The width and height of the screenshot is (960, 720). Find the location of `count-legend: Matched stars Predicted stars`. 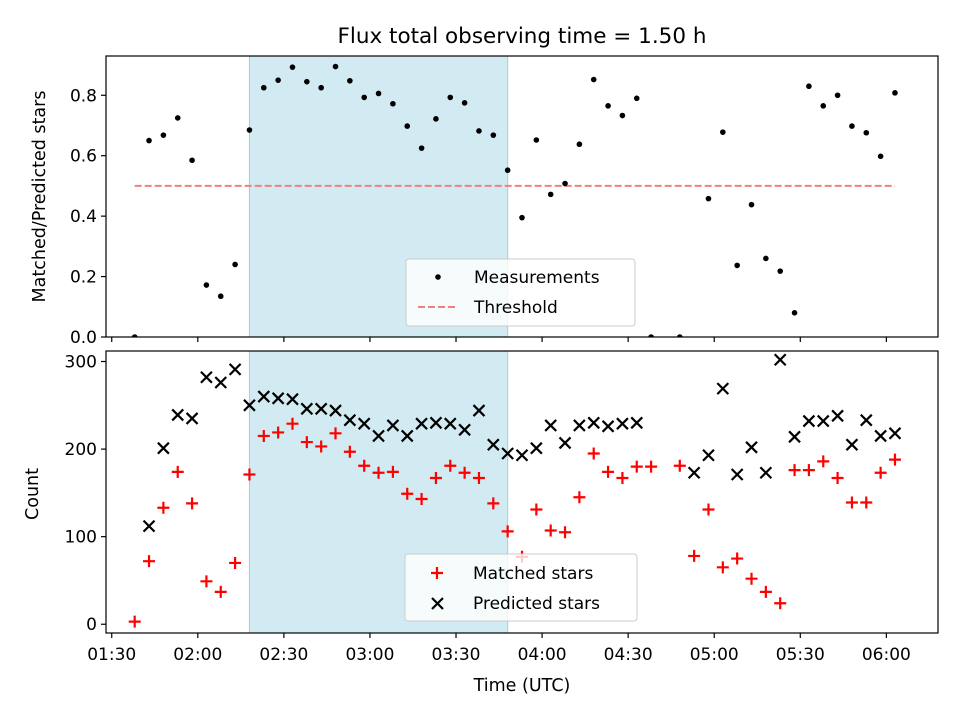

count-legend: Matched stars Predicted stars is located at coordinates (521, 587).